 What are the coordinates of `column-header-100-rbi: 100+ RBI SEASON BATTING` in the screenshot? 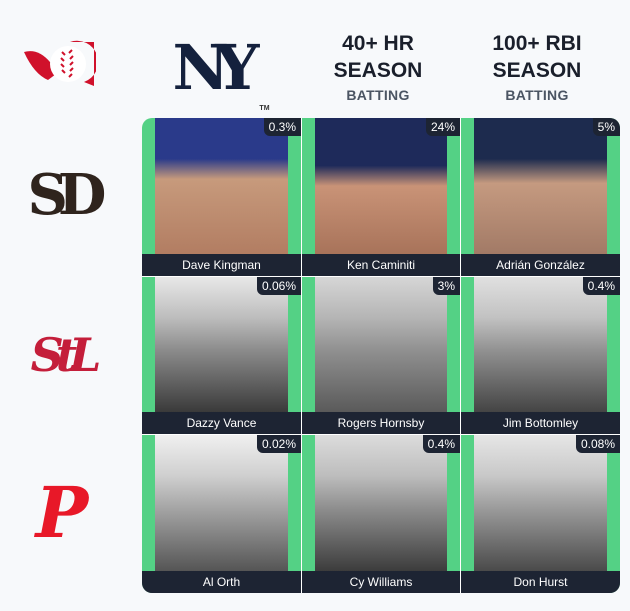 It's located at (537, 66).